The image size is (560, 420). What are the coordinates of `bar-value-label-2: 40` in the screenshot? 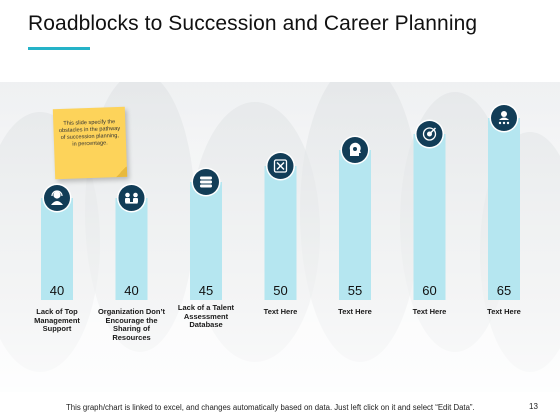 It's located at (131, 290).